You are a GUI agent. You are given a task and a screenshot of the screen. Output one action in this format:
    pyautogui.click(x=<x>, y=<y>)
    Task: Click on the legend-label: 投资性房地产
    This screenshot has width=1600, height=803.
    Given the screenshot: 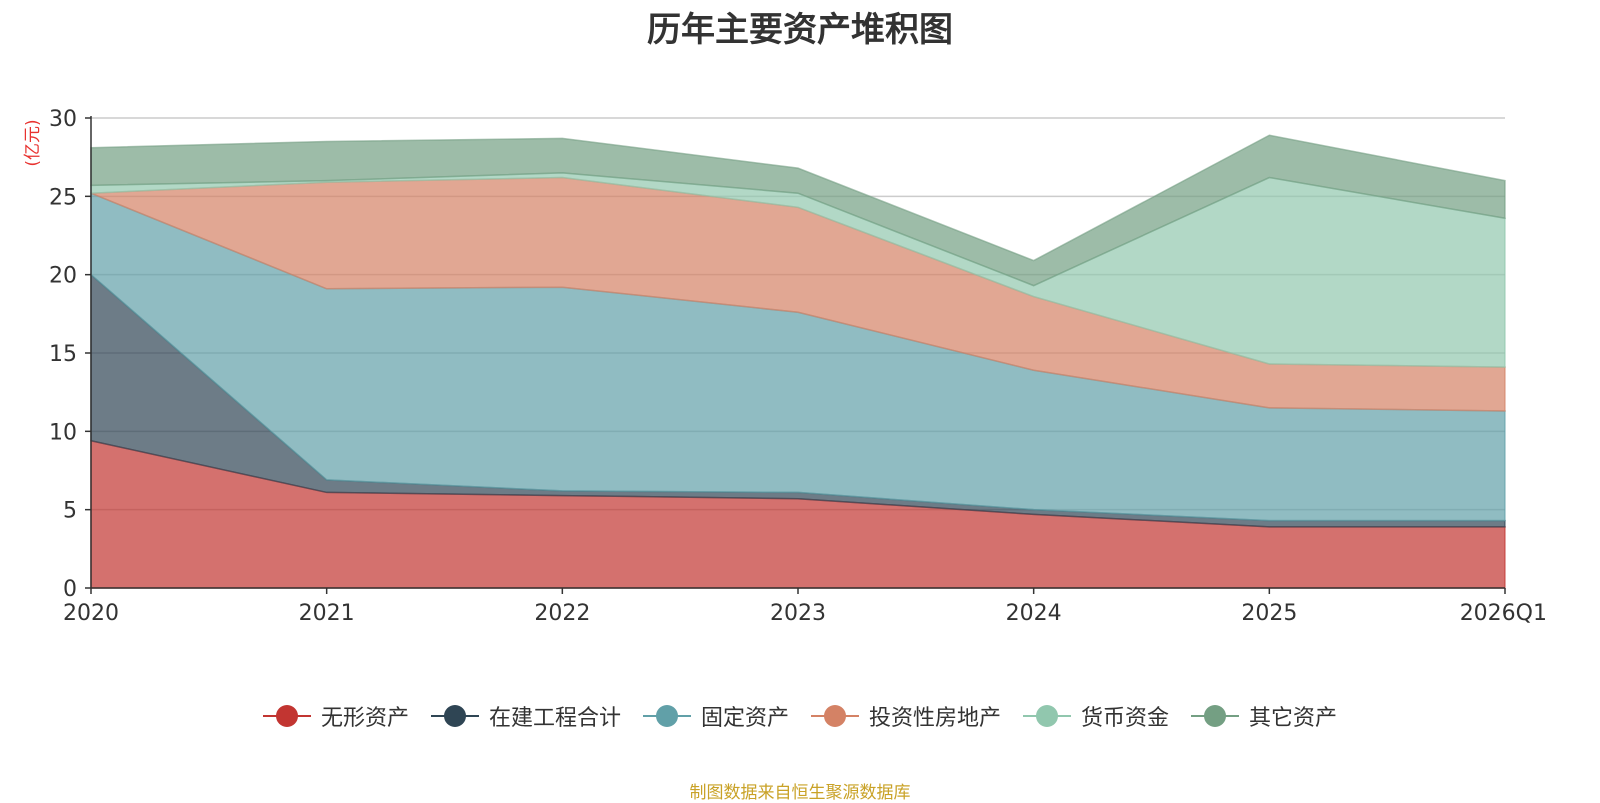 What is the action you would take?
    pyautogui.click(x=935, y=718)
    